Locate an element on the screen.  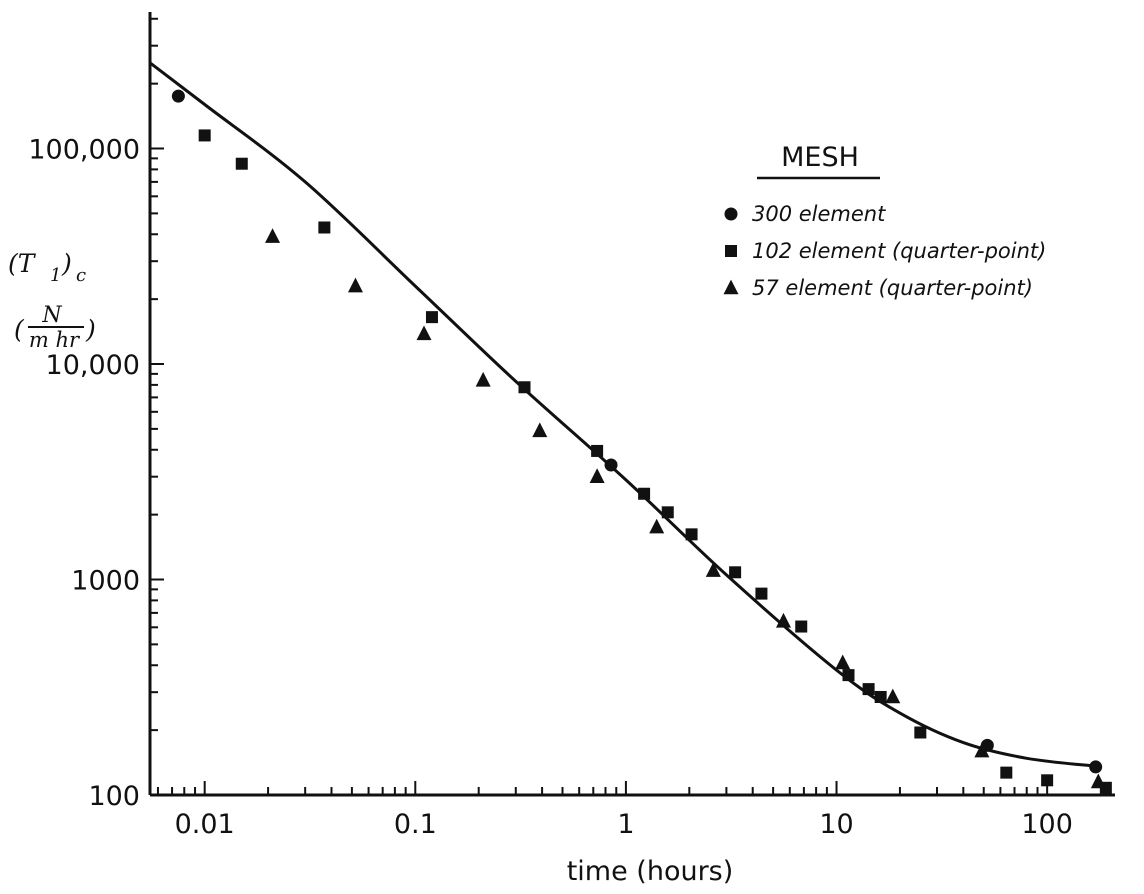
x-tick-label: 0.1 is located at coordinates (415, 824).